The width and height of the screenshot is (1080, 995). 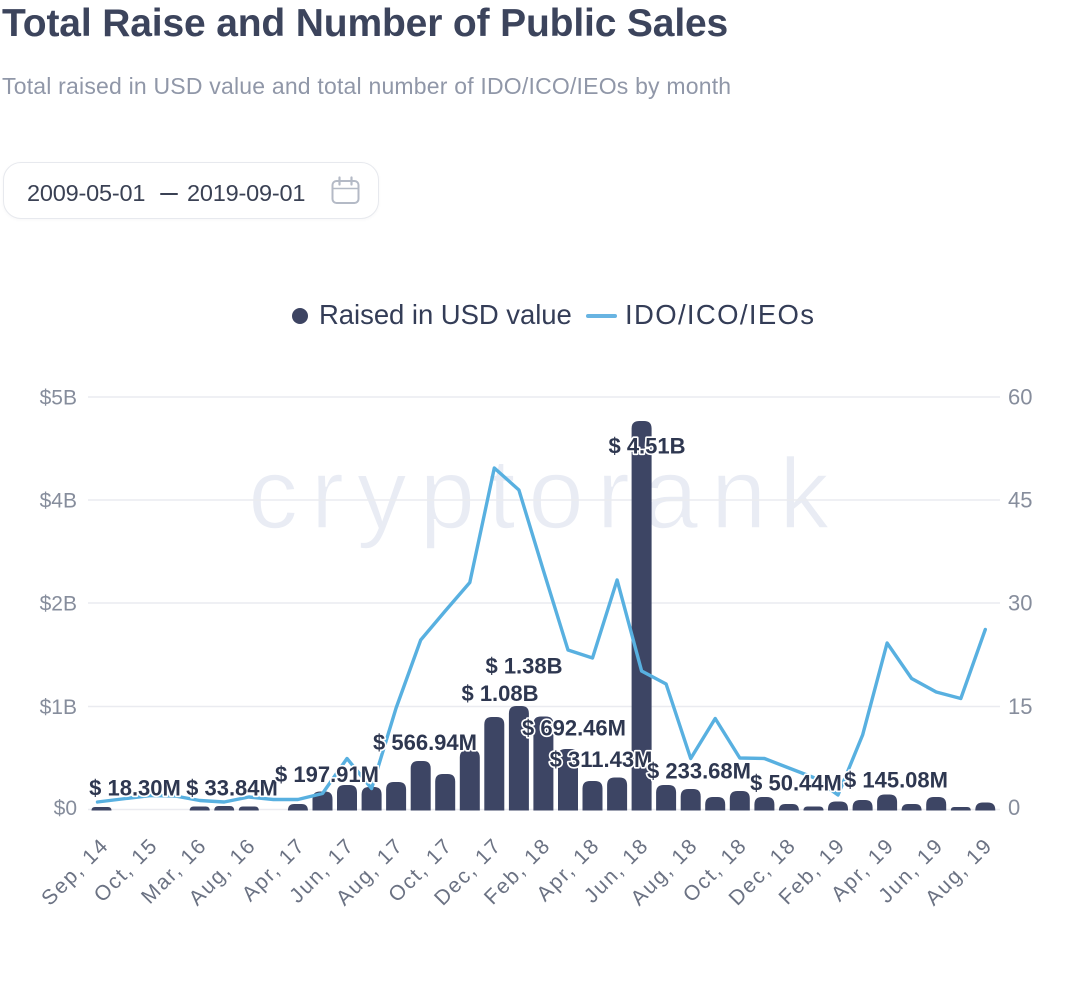 I want to click on svg-text: $ 18.30M, so click(x=135, y=788).